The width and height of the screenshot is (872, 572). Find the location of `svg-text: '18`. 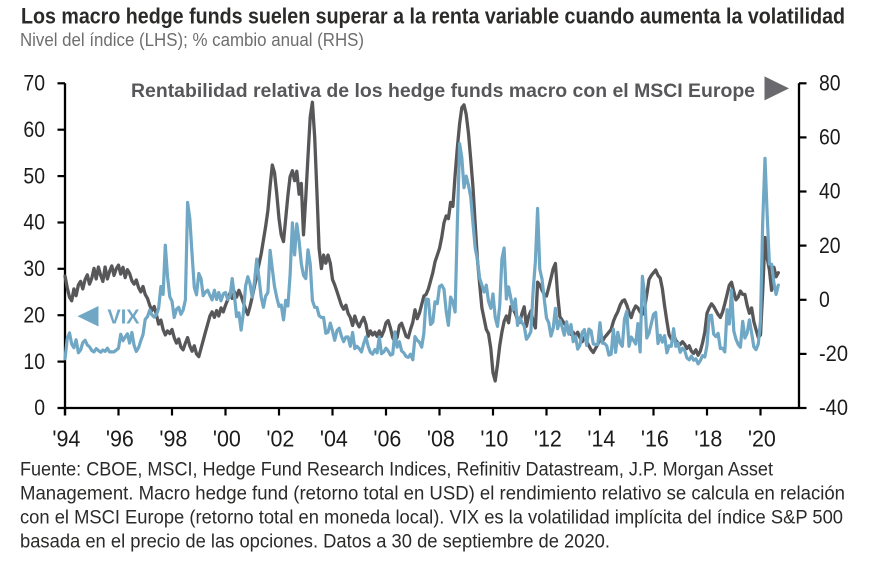

svg-text: '18 is located at coordinates (708, 438).